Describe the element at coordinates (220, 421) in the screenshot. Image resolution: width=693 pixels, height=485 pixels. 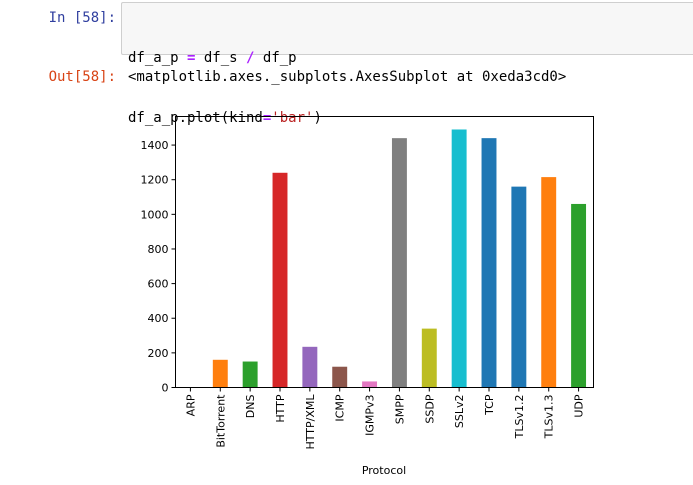
I see `x-tick-label: BitTorrent` at that location.